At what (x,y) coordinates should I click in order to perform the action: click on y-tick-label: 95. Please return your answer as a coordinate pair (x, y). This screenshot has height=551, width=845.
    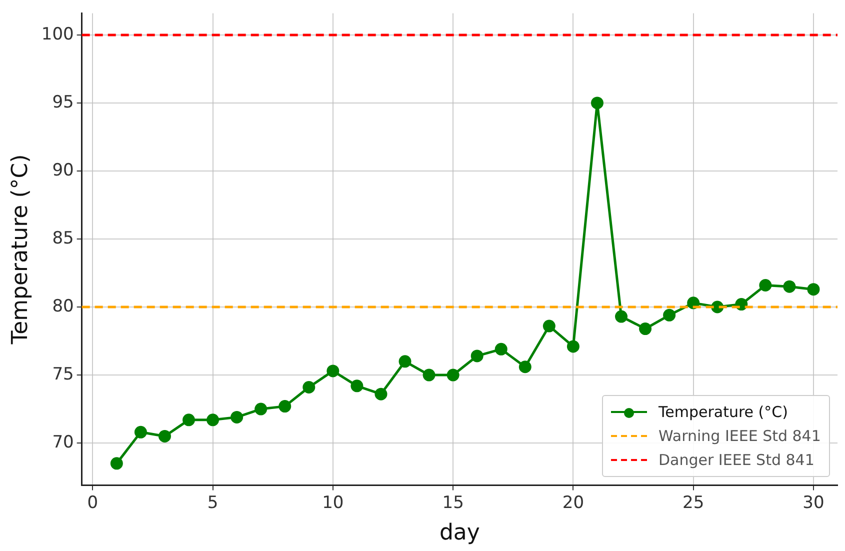
    Looking at the image, I should click on (63, 102).